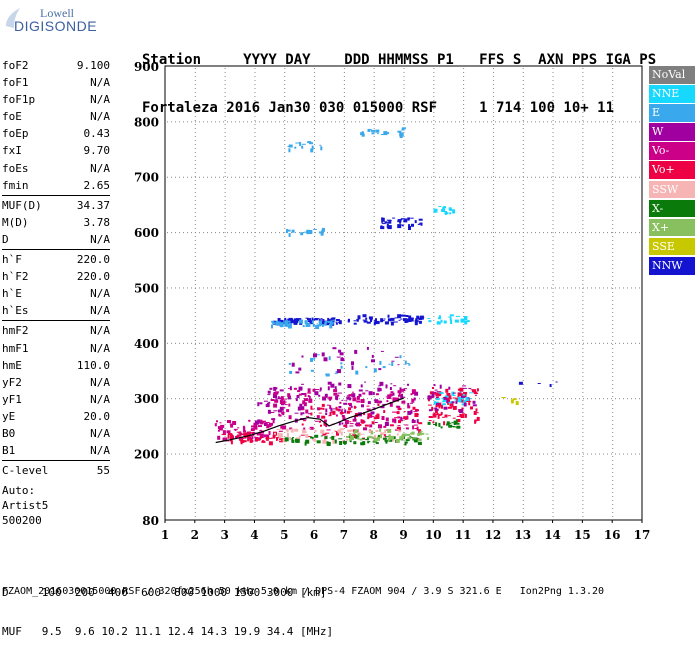 The width and height of the screenshot is (700, 651). What do you see at coordinates (642, 535) in the screenshot?
I see `x-tick-label: 17` at bounding box center [642, 535].